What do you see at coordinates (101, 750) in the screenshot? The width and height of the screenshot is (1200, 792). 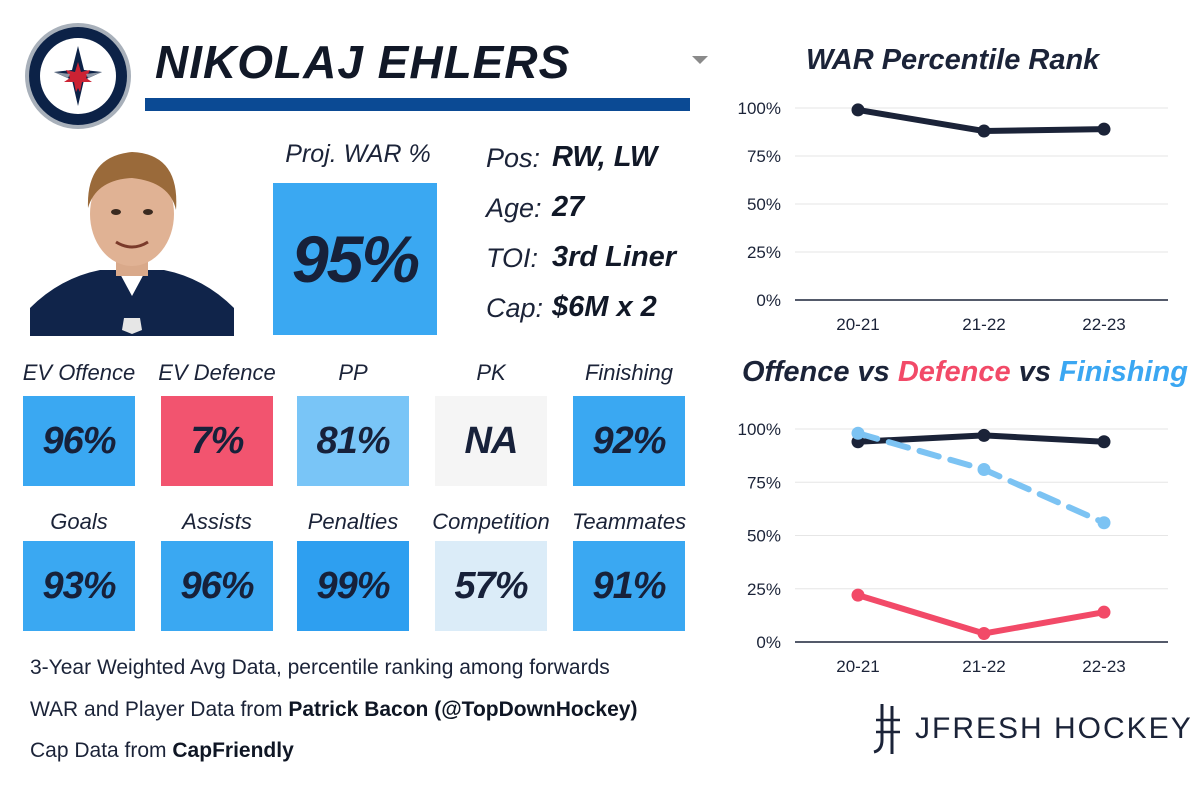 I see `footer-source-cap-prefix: Cap Data from` at bounding box center [101, 750].